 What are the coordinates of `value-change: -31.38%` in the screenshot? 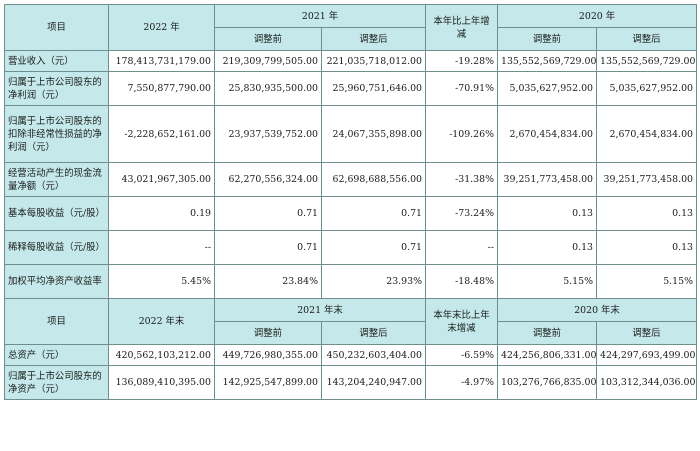 It's located at (461, 179).